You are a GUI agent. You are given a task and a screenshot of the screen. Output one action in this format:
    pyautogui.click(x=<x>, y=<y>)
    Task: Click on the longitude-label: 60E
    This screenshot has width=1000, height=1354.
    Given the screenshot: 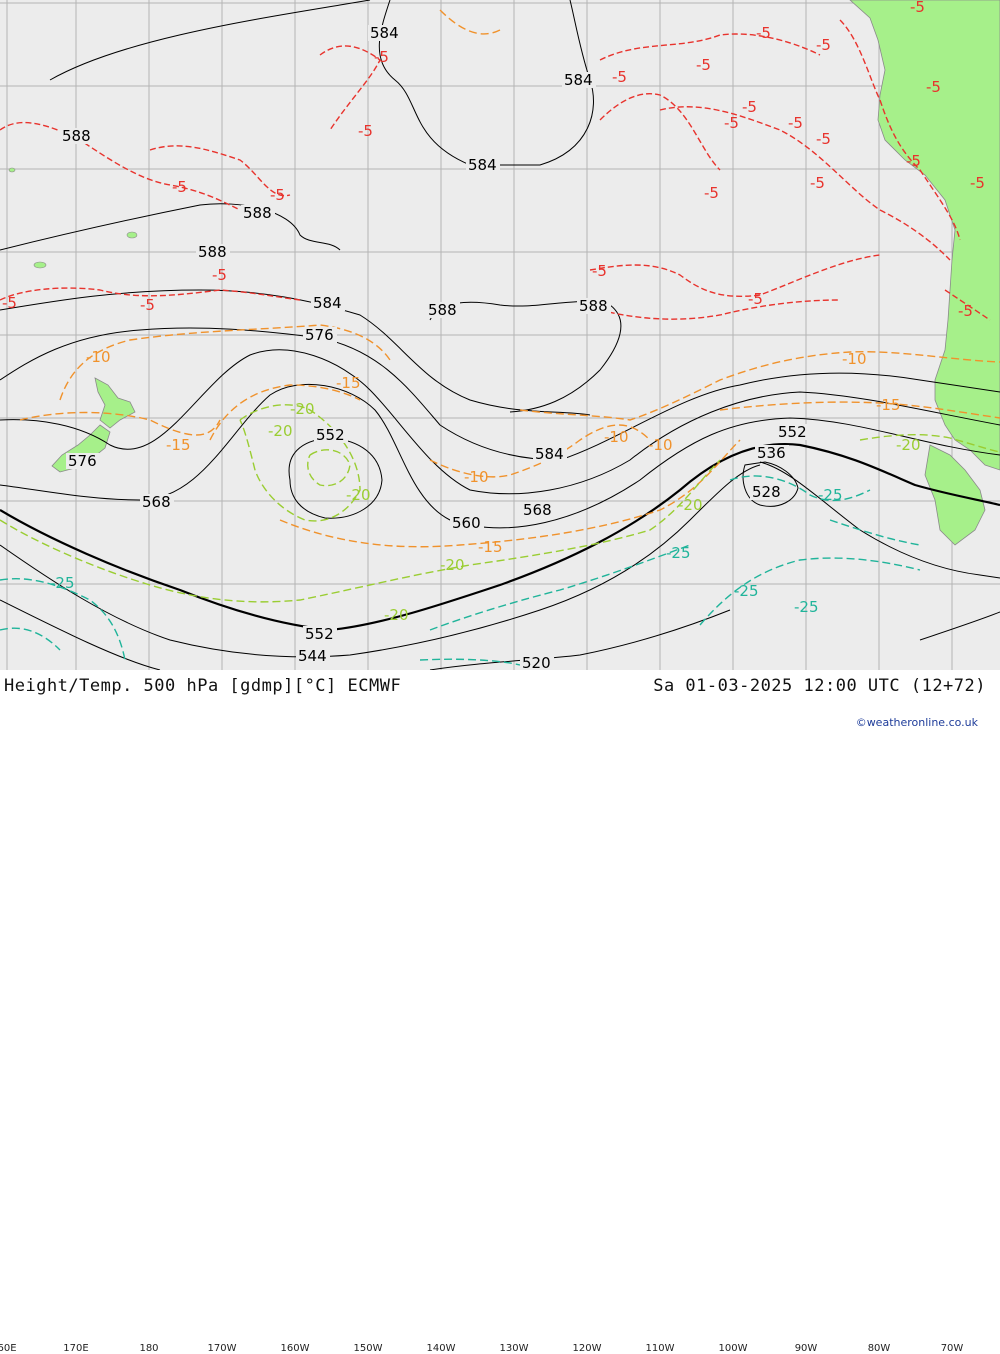 What is the action you would take?
    pyautogui.click(x=8, y=1348)
    